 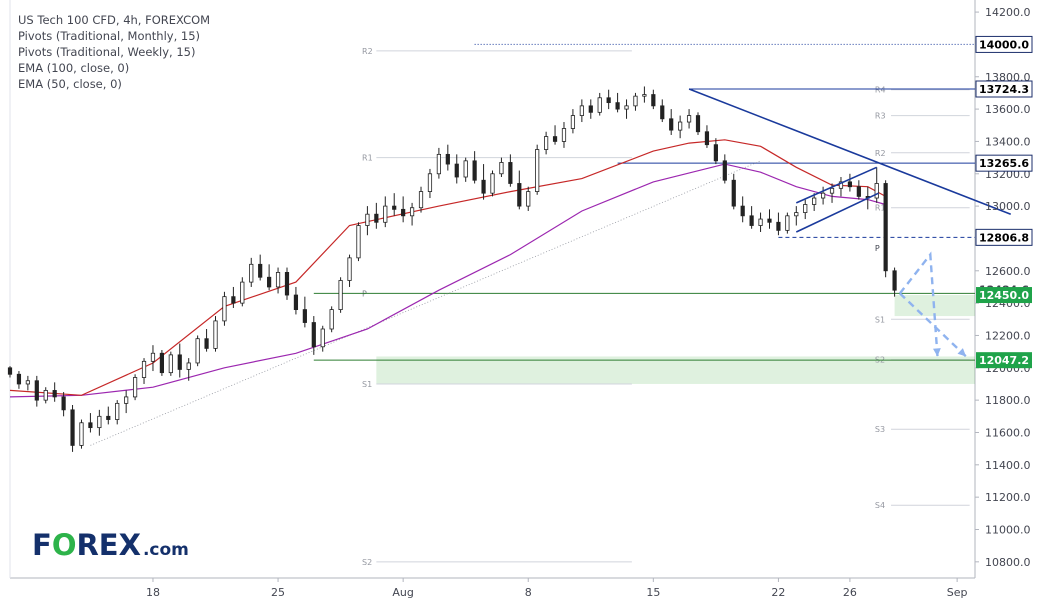 What do you see at coordinates (70, 84) in the screenshot?
I see `legend-ema-50: EMA (50, close, 0)` at bounding box center [70, 84].